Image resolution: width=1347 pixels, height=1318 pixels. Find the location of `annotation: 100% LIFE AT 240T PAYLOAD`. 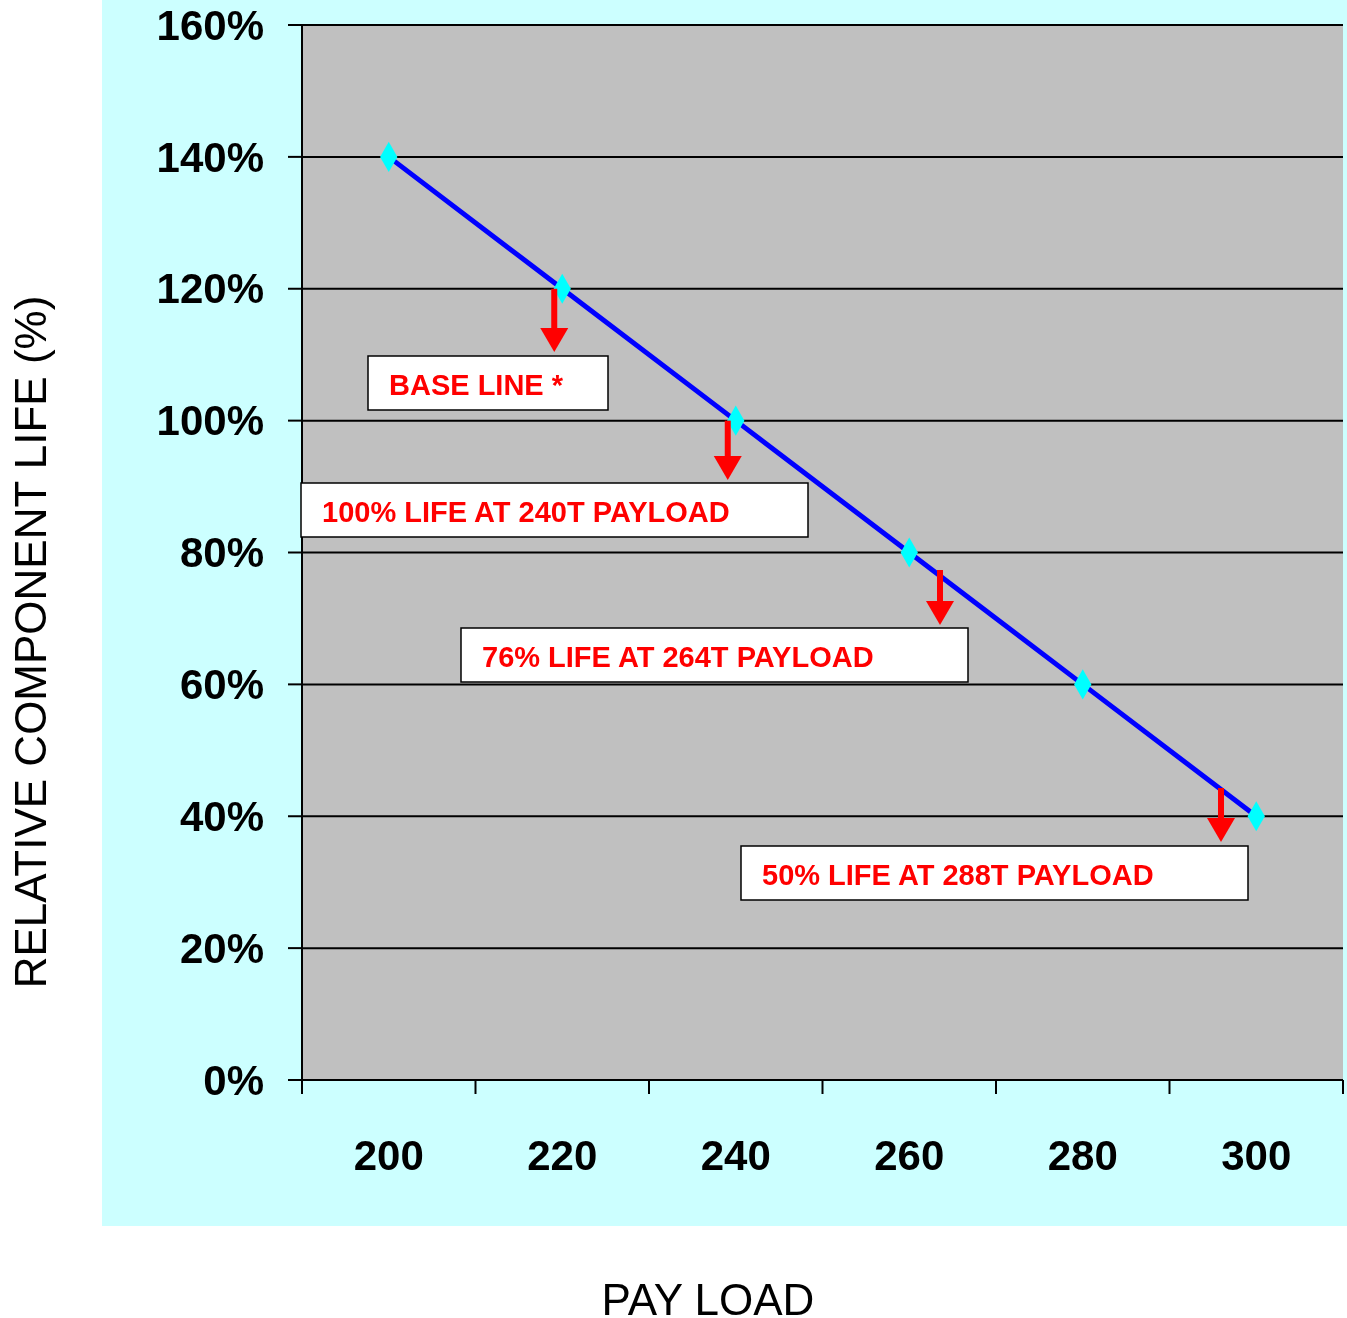

annotation: 100% LIFE AT 240T PAYLOAD is located at coordinates (526, 512).